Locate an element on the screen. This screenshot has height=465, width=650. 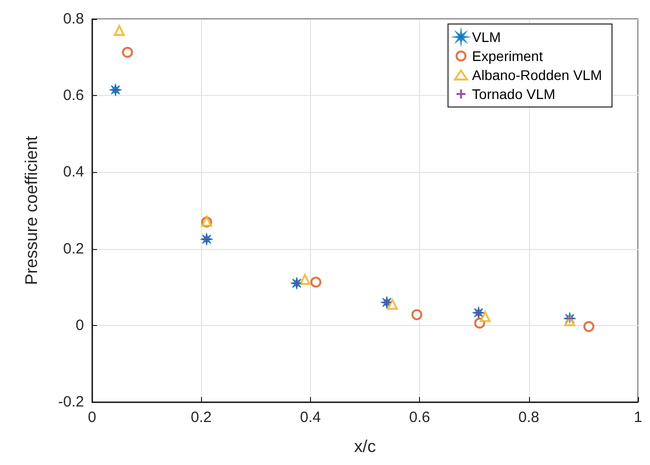
y-tick-label: 0.6 is located at coordinates (73, 95).